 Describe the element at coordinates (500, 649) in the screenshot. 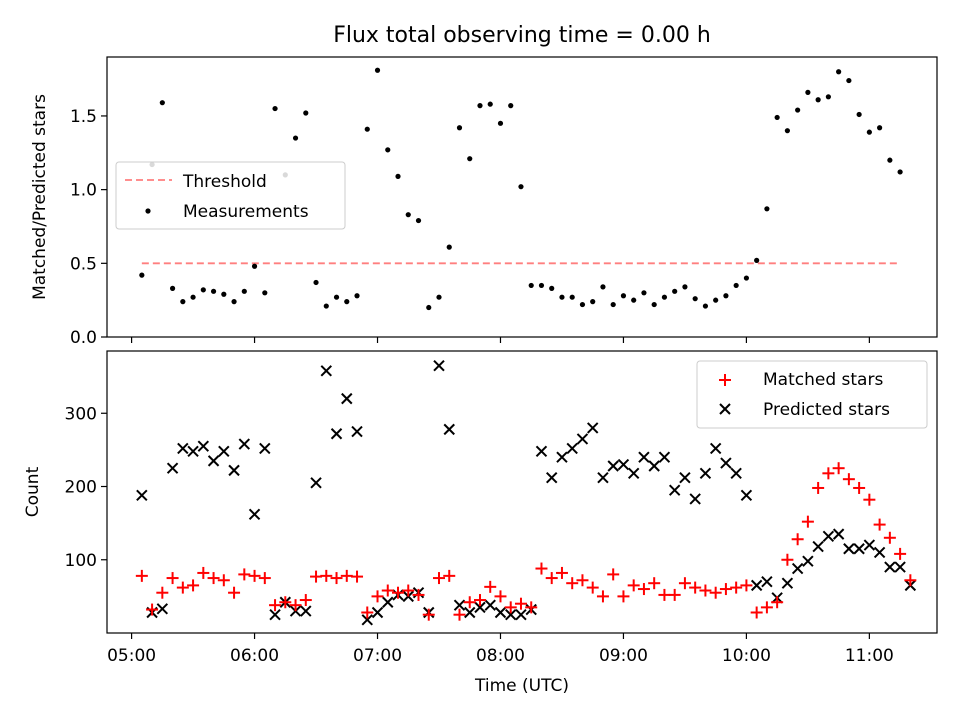

I see `bottom-x-axis: 05:00 06:00 07:00 08:00 09:00 10:00 11:00` at that location.